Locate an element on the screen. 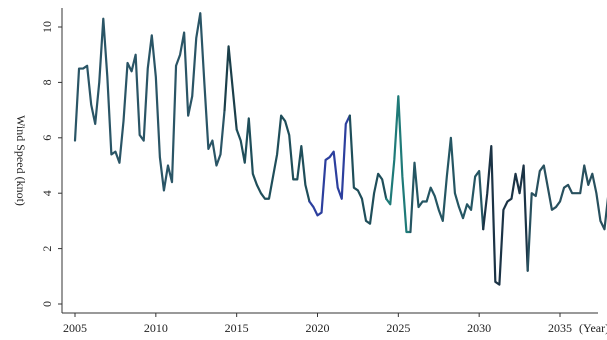 The width and height of the screenshot is (607, 340). y-tick-label: 4 is located at coordinates (47, 193).